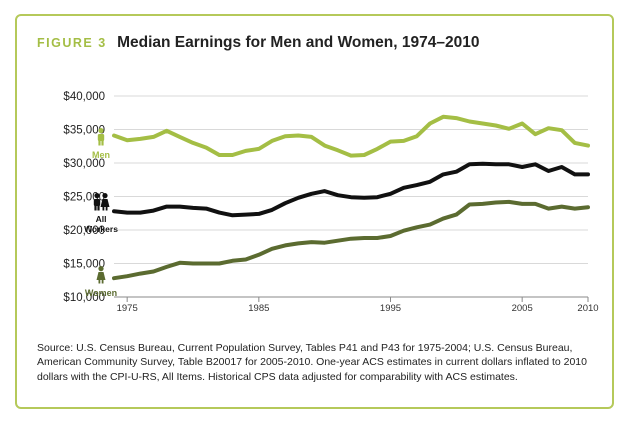 The image size is (632, 425). I want to click on people-icon, so click(105, 202).